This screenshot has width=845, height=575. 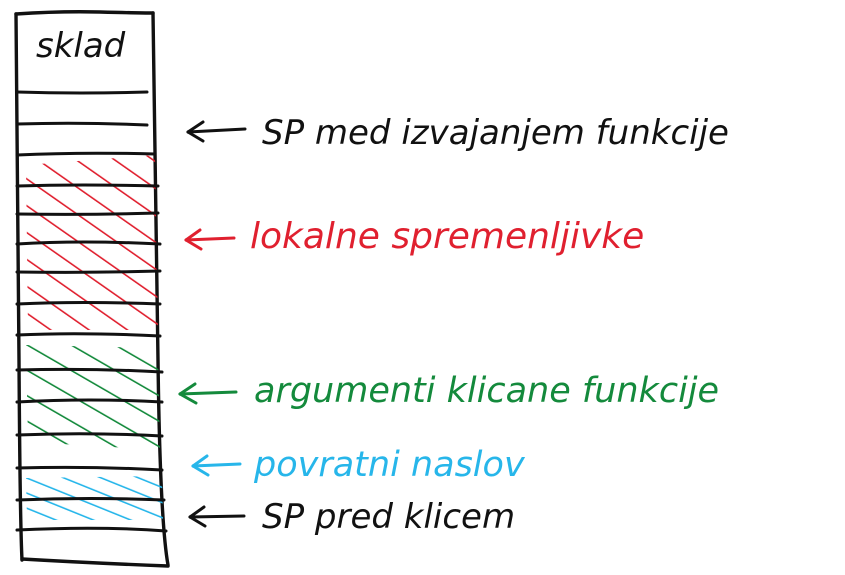 What do you see at coordinates (216, 465) in the screenshot?
I see `arrow-ret` at bounding box center [216, 465].